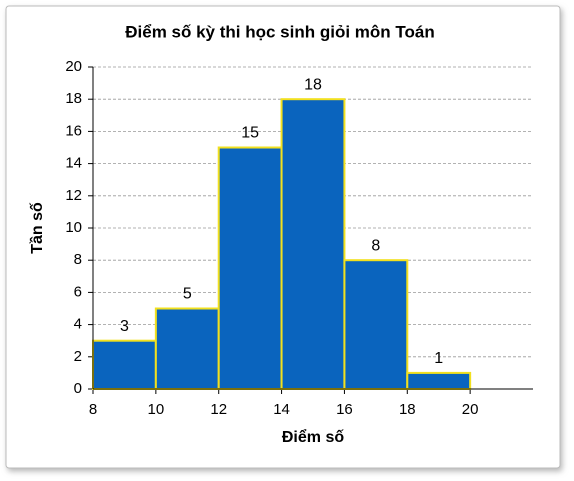  I want to click on x-tick-label: 10, so click(156, 409).